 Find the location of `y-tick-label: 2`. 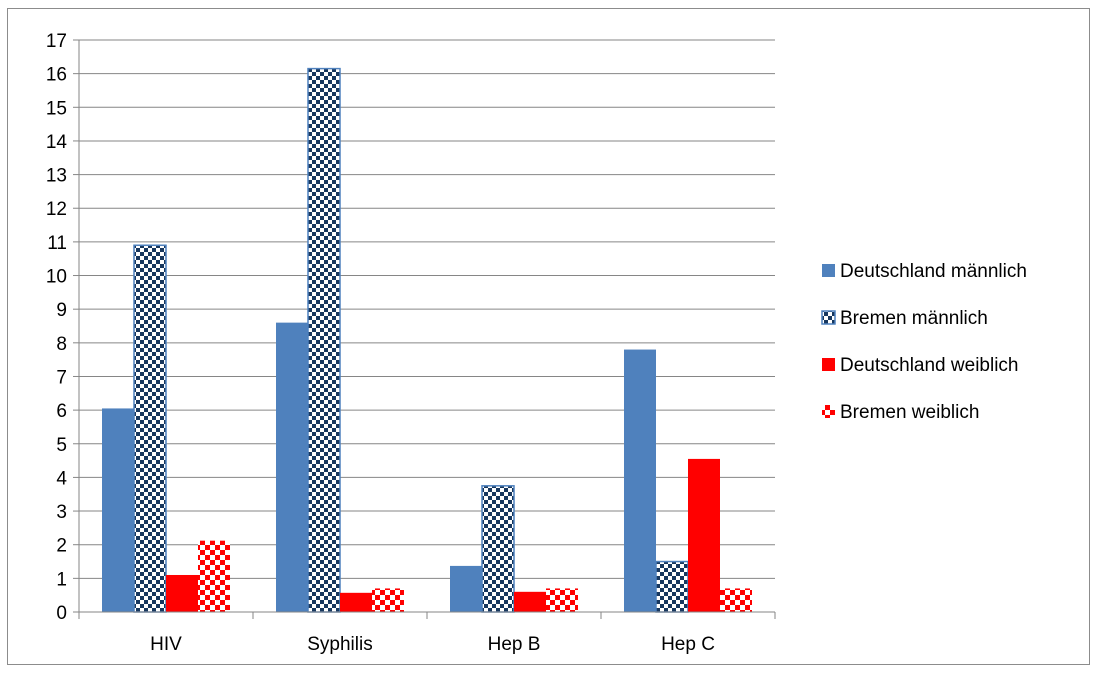

y-tick-label: 2 is located at coordinates (61, 546).